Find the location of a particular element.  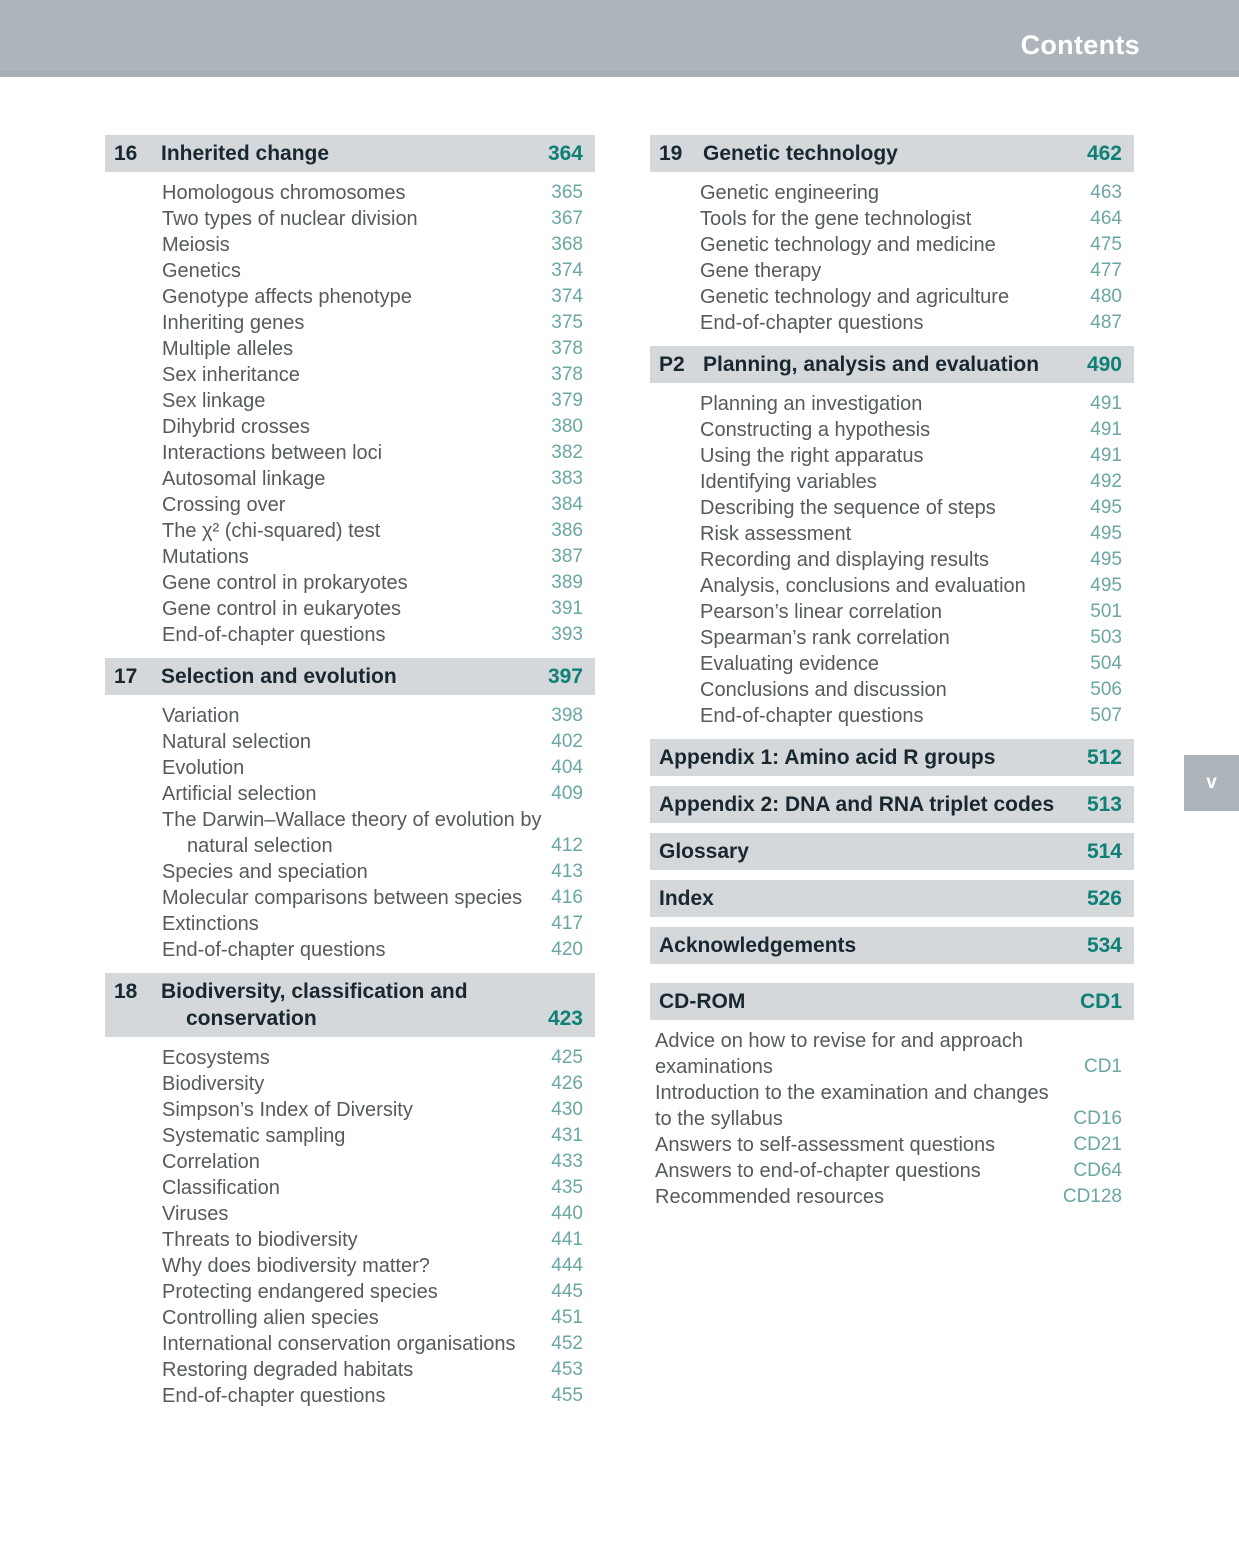

toc-entry: The χ² (chi-squared) test 386 is located at coordinates (350, 531).